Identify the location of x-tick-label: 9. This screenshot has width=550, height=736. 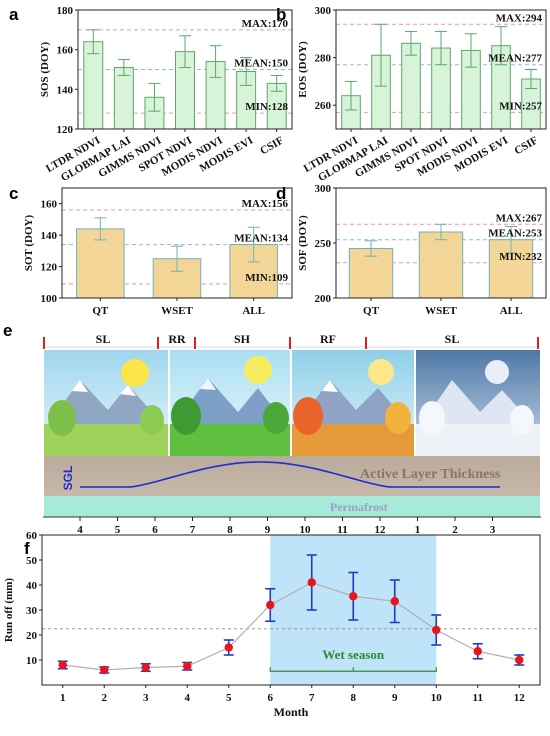
(395, 698).